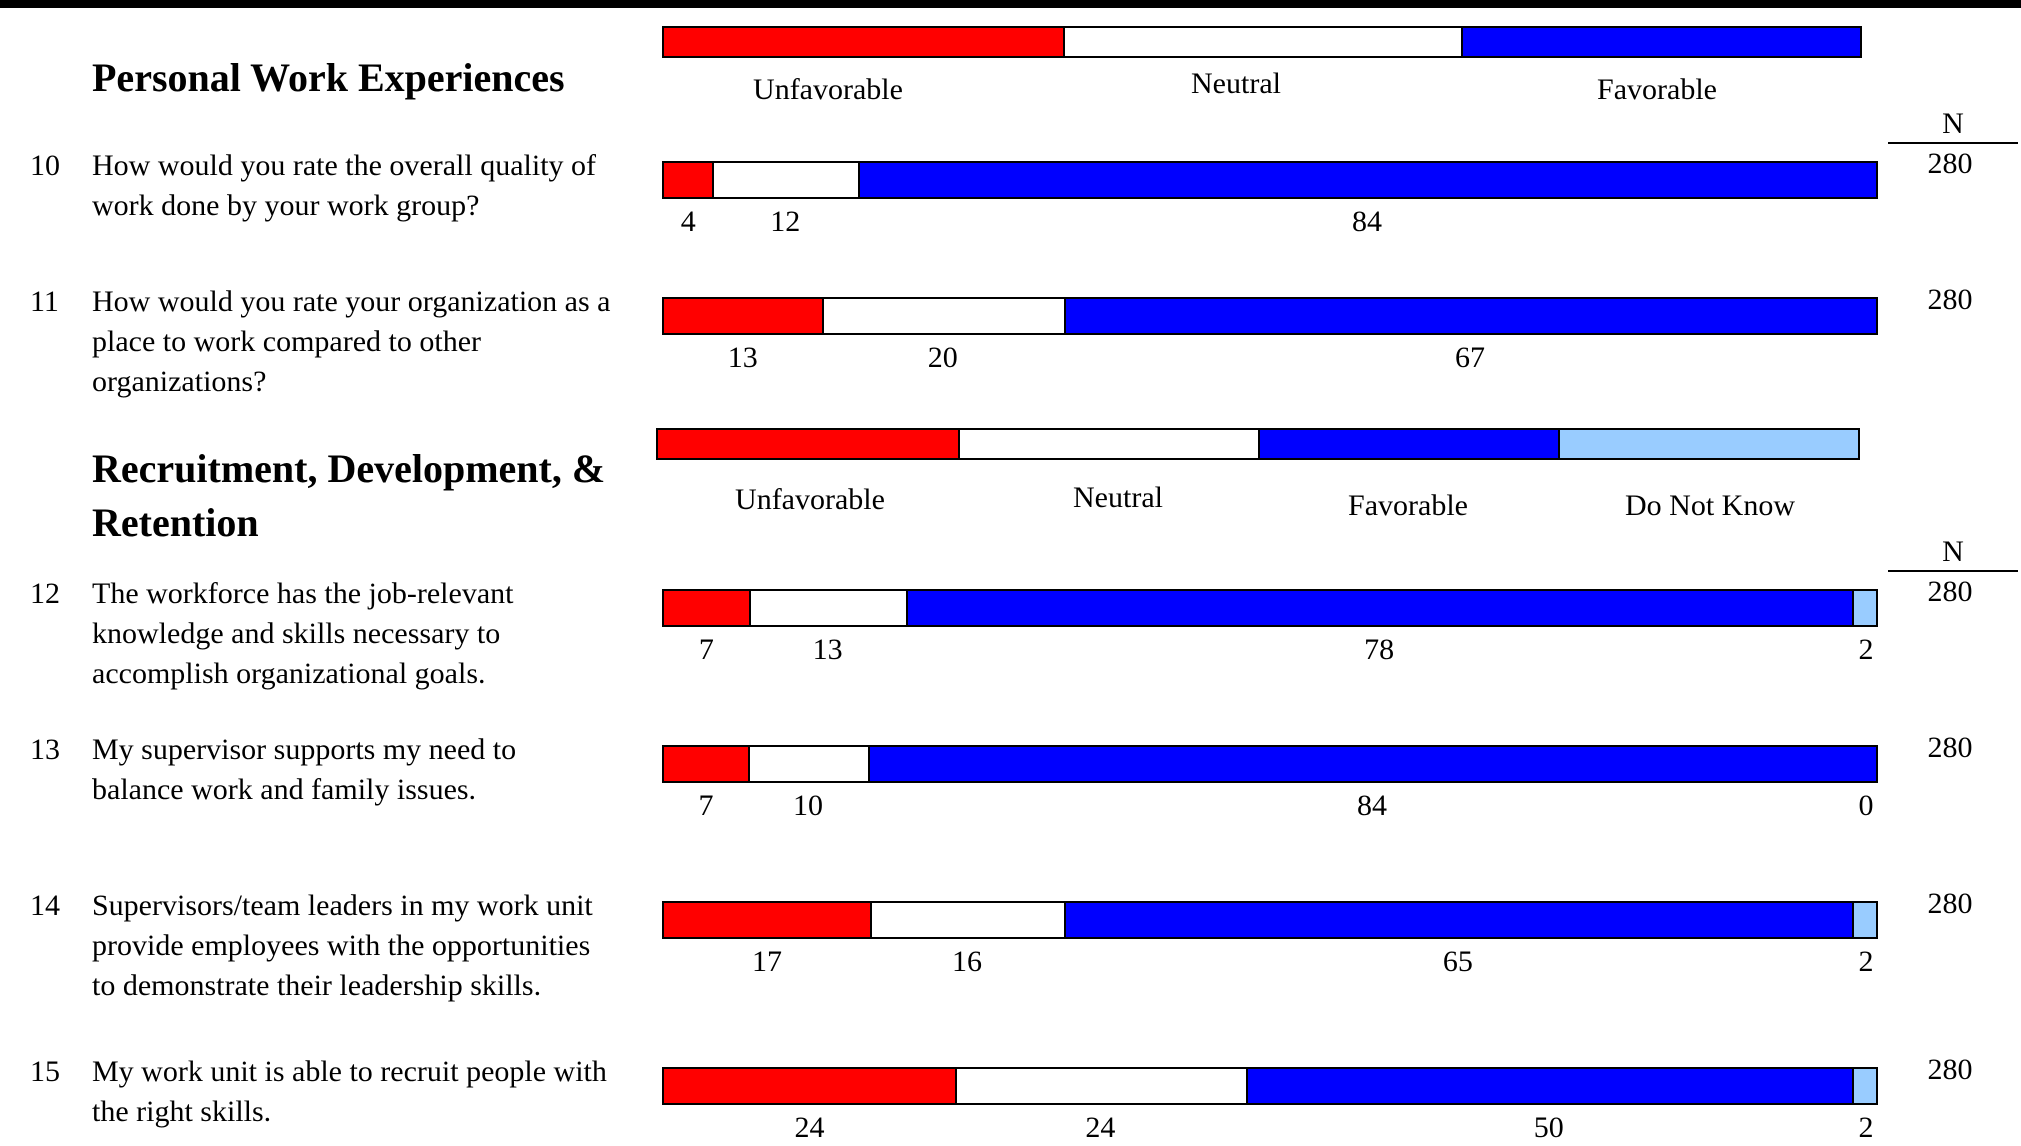  Describe the element at coordinates (809, 1127) in the screenshot. I see `value-label-unfavorable: 24` at that location.